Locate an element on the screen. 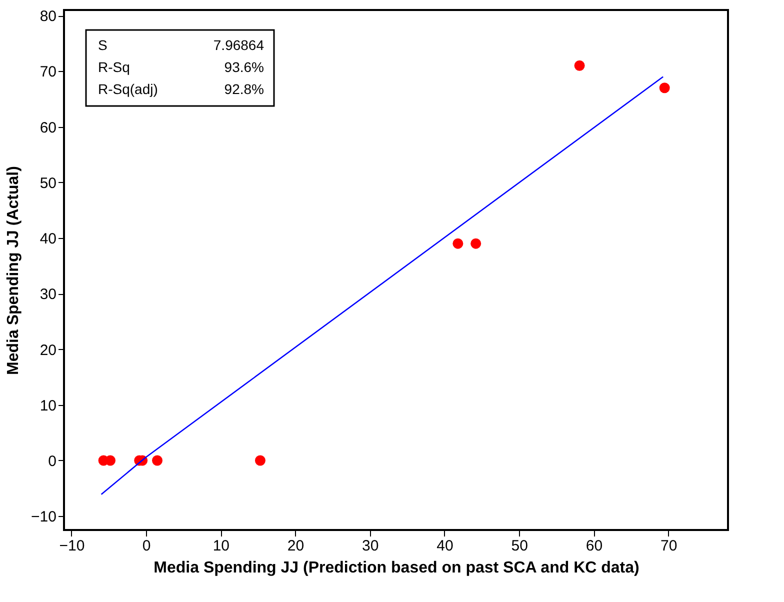  y-tick-label: 80 is located at coordinates (48, 17).